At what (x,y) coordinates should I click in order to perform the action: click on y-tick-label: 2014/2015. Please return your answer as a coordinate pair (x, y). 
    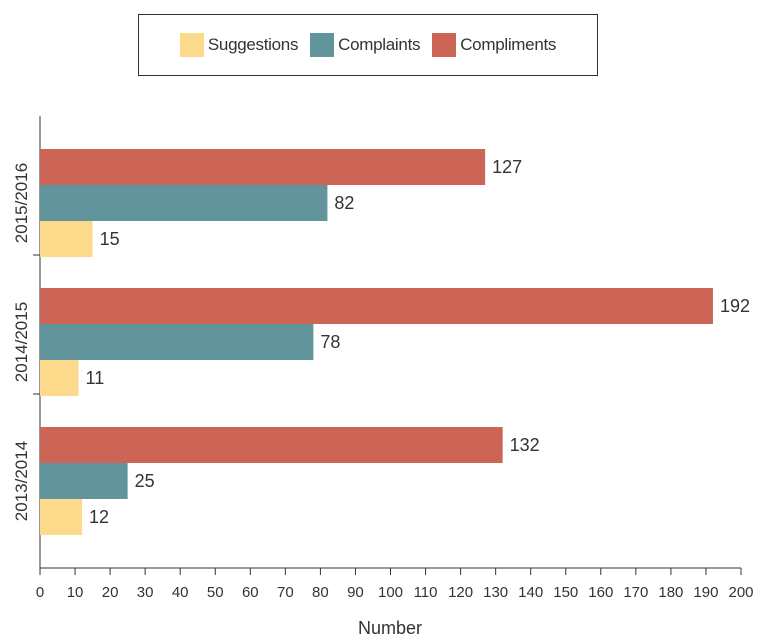
    Looking at the image, I should click on (21, 342).